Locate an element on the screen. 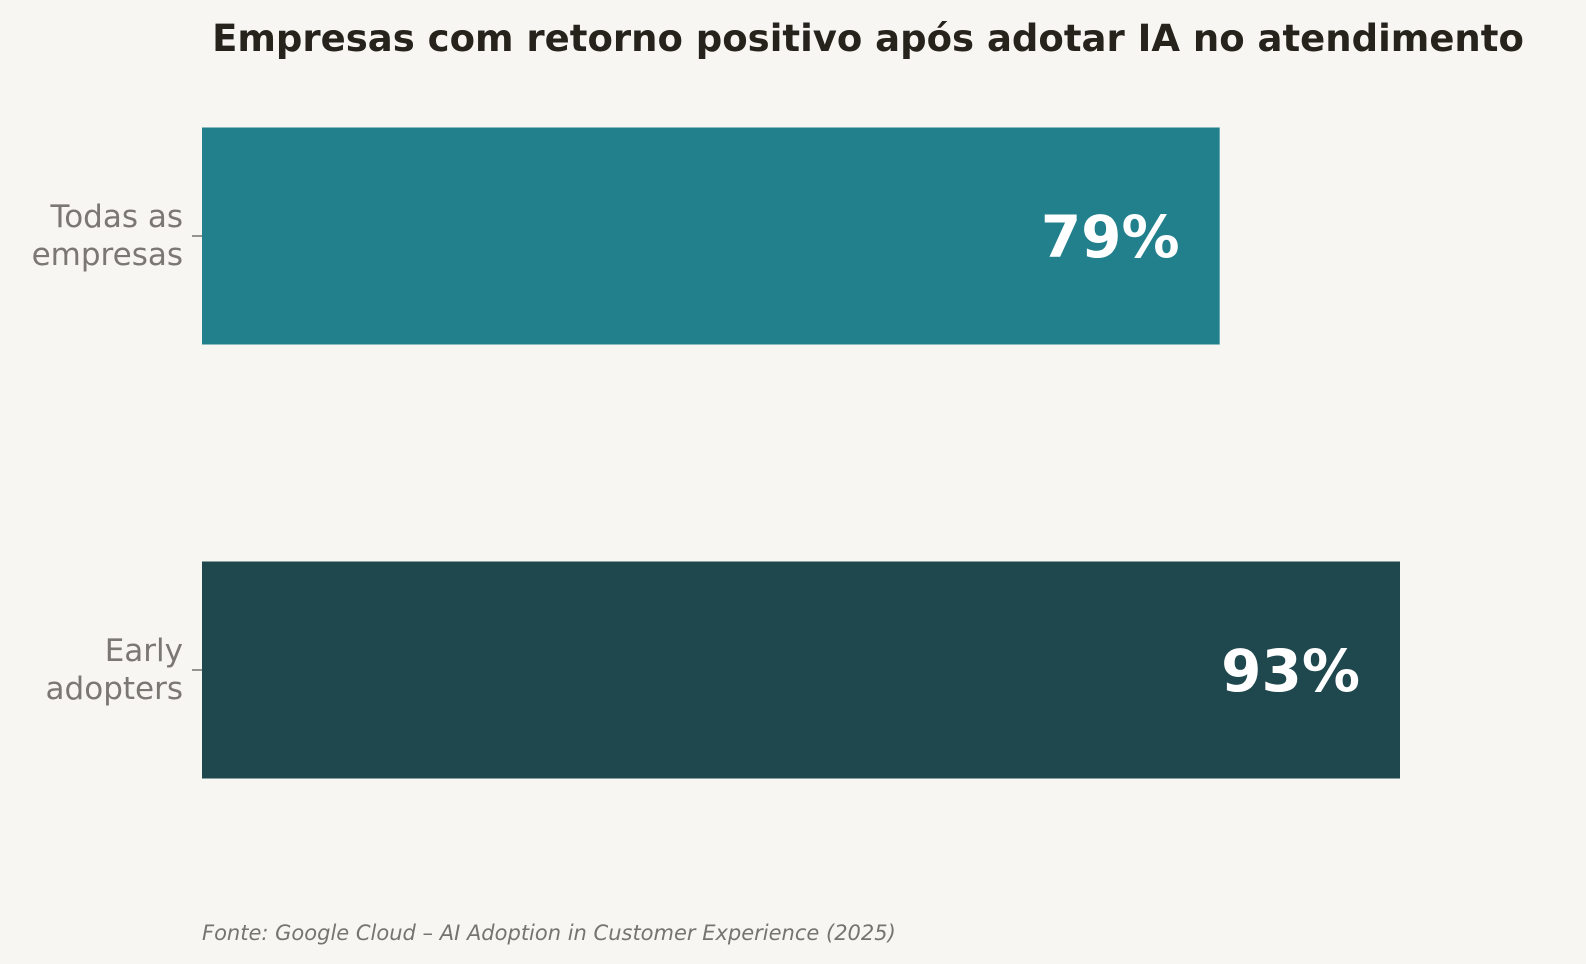 Image resolution: width=1586 pixels, height=964 pixels. category-label-1-line-1: adopters is located at coordinates (114, 689).